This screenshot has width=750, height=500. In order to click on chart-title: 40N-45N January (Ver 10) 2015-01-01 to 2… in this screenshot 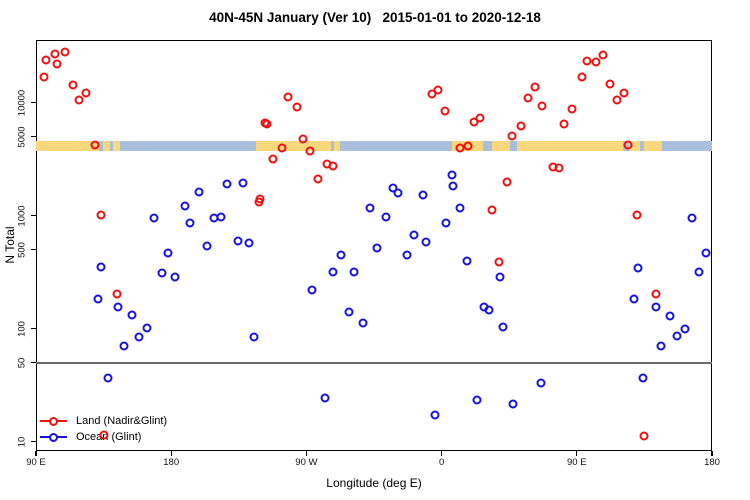, I will do `click(375, 17)`.